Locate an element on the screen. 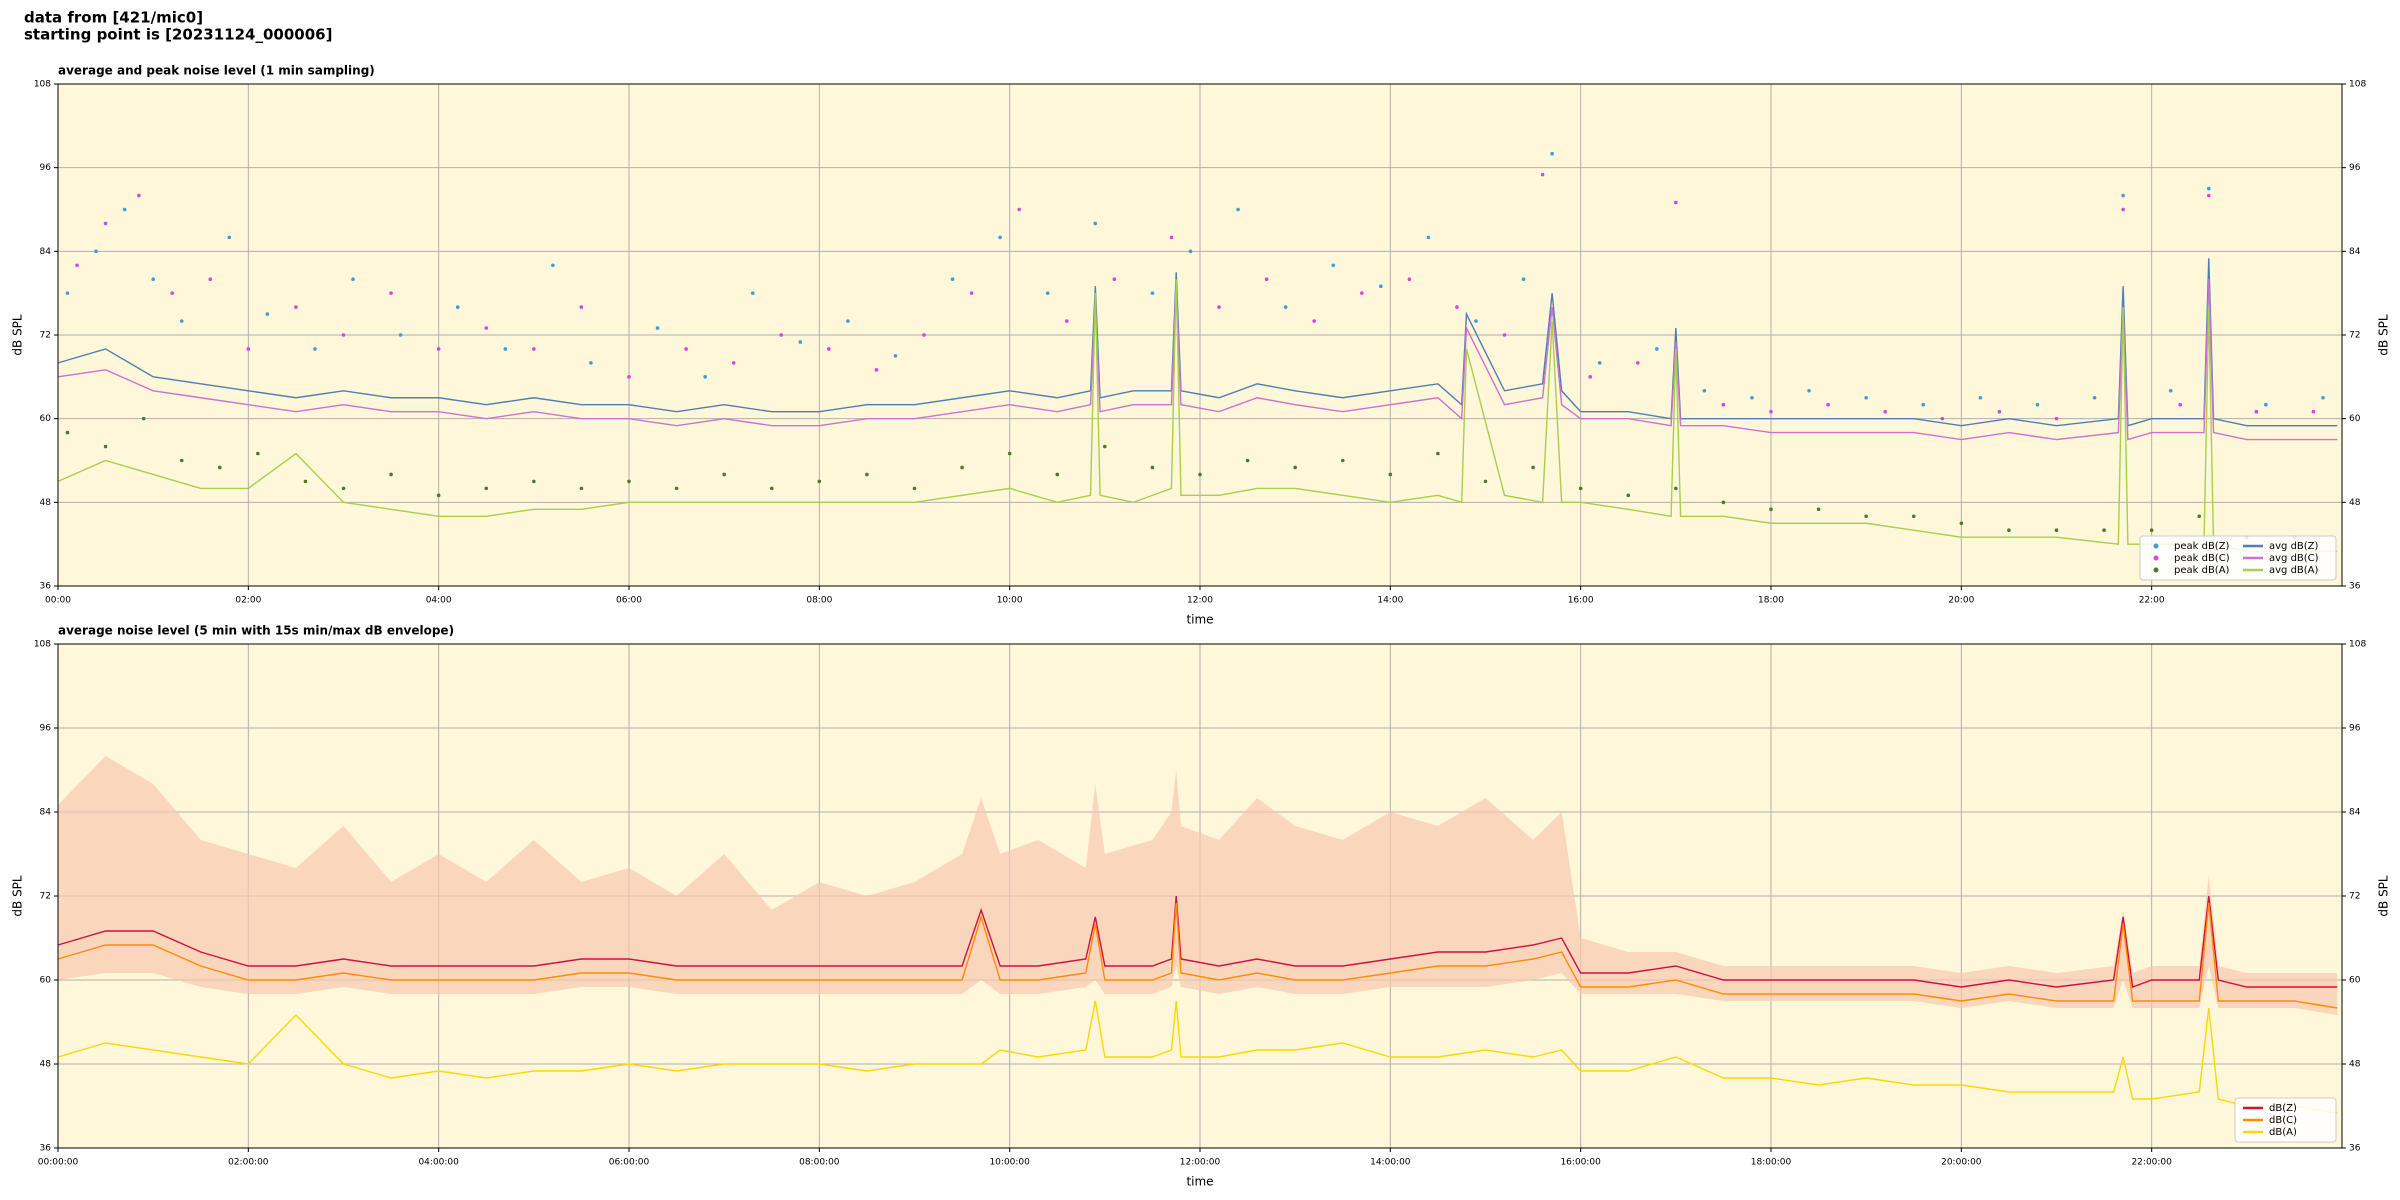  x-tick-label: 20:00 is located at coordinates (1961, 601).